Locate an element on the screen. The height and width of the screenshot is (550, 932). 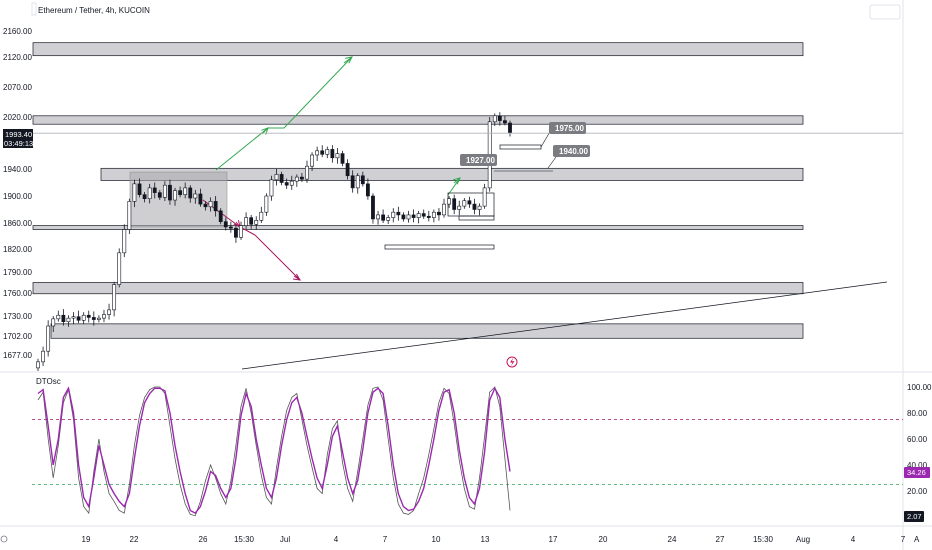
price-tick-label: 1730.00 is located at coordinates (17, 316).